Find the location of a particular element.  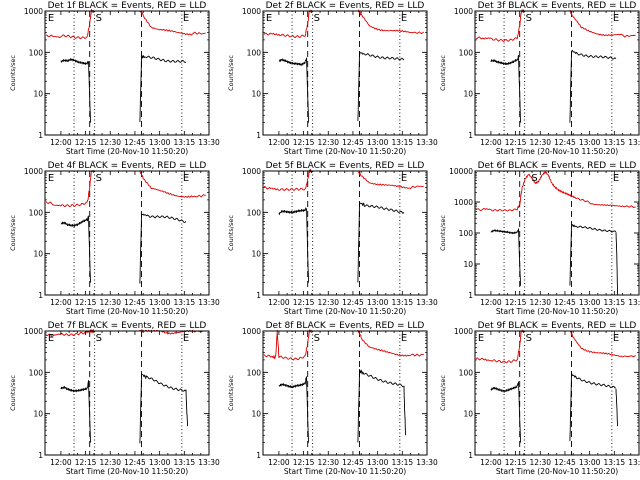

x-axis-label: Start Time (20-Nov-10 11:50:20) is located at coordinates (345, 151).